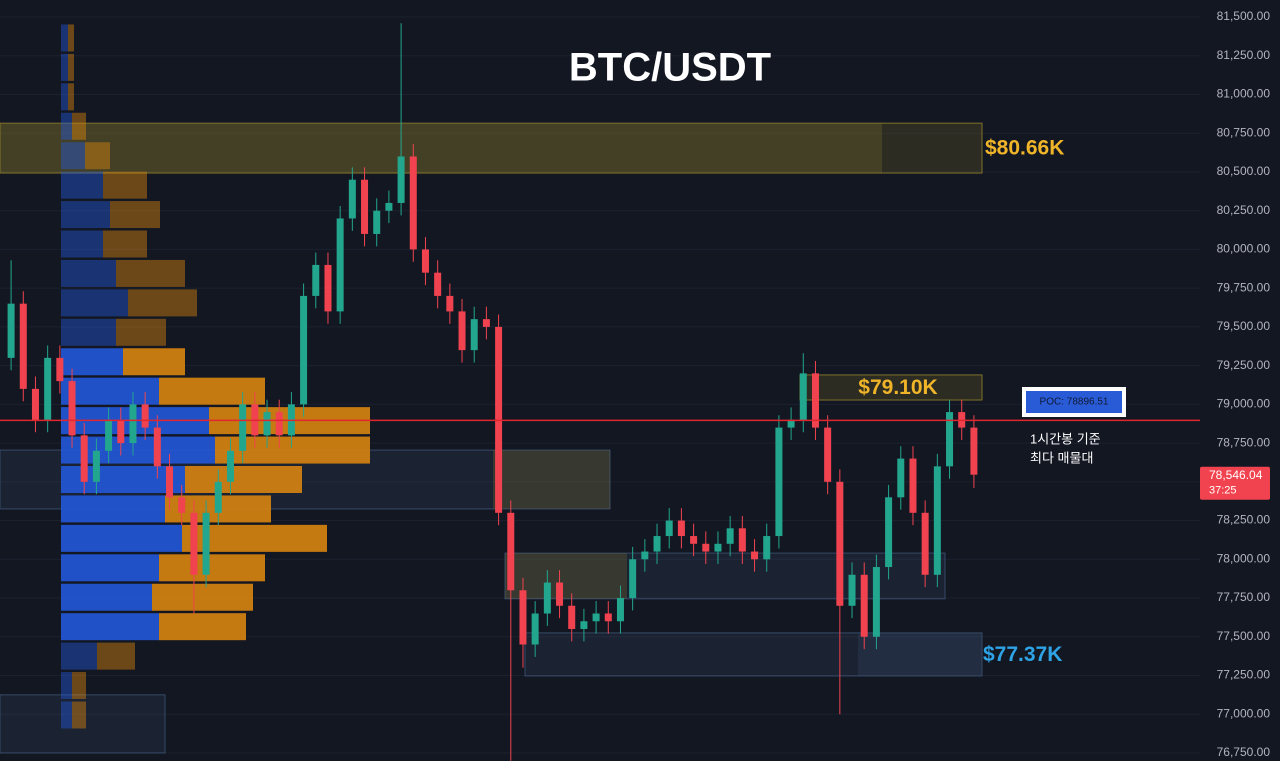 The width and height of the screenshot is (1280, 761). What do you see at coordinates (1024, 148) in the screenshot?
I see `zone-label: $80.66K` at bounding box center [1024, 148].